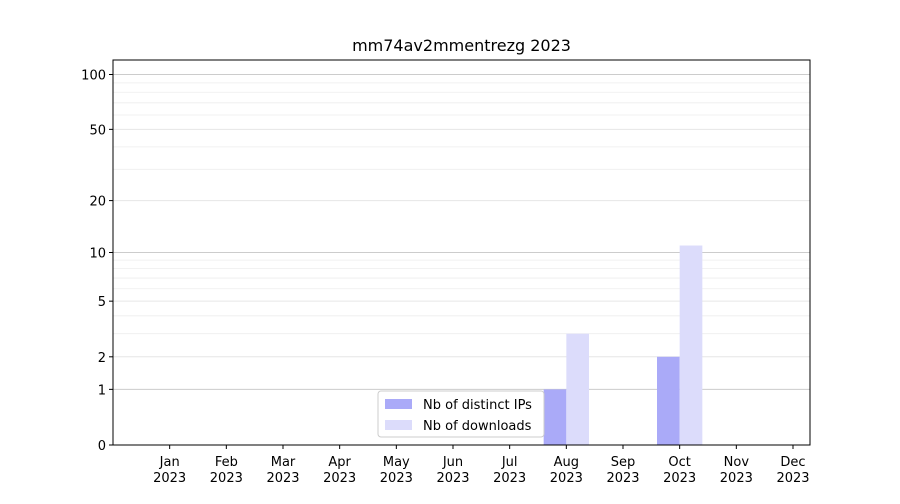 This screenshot has height=504, width=900. Describe the element at coordinates (679, 470) in the screenshot. I see `x-tick-label: Oct 2023` at that location.